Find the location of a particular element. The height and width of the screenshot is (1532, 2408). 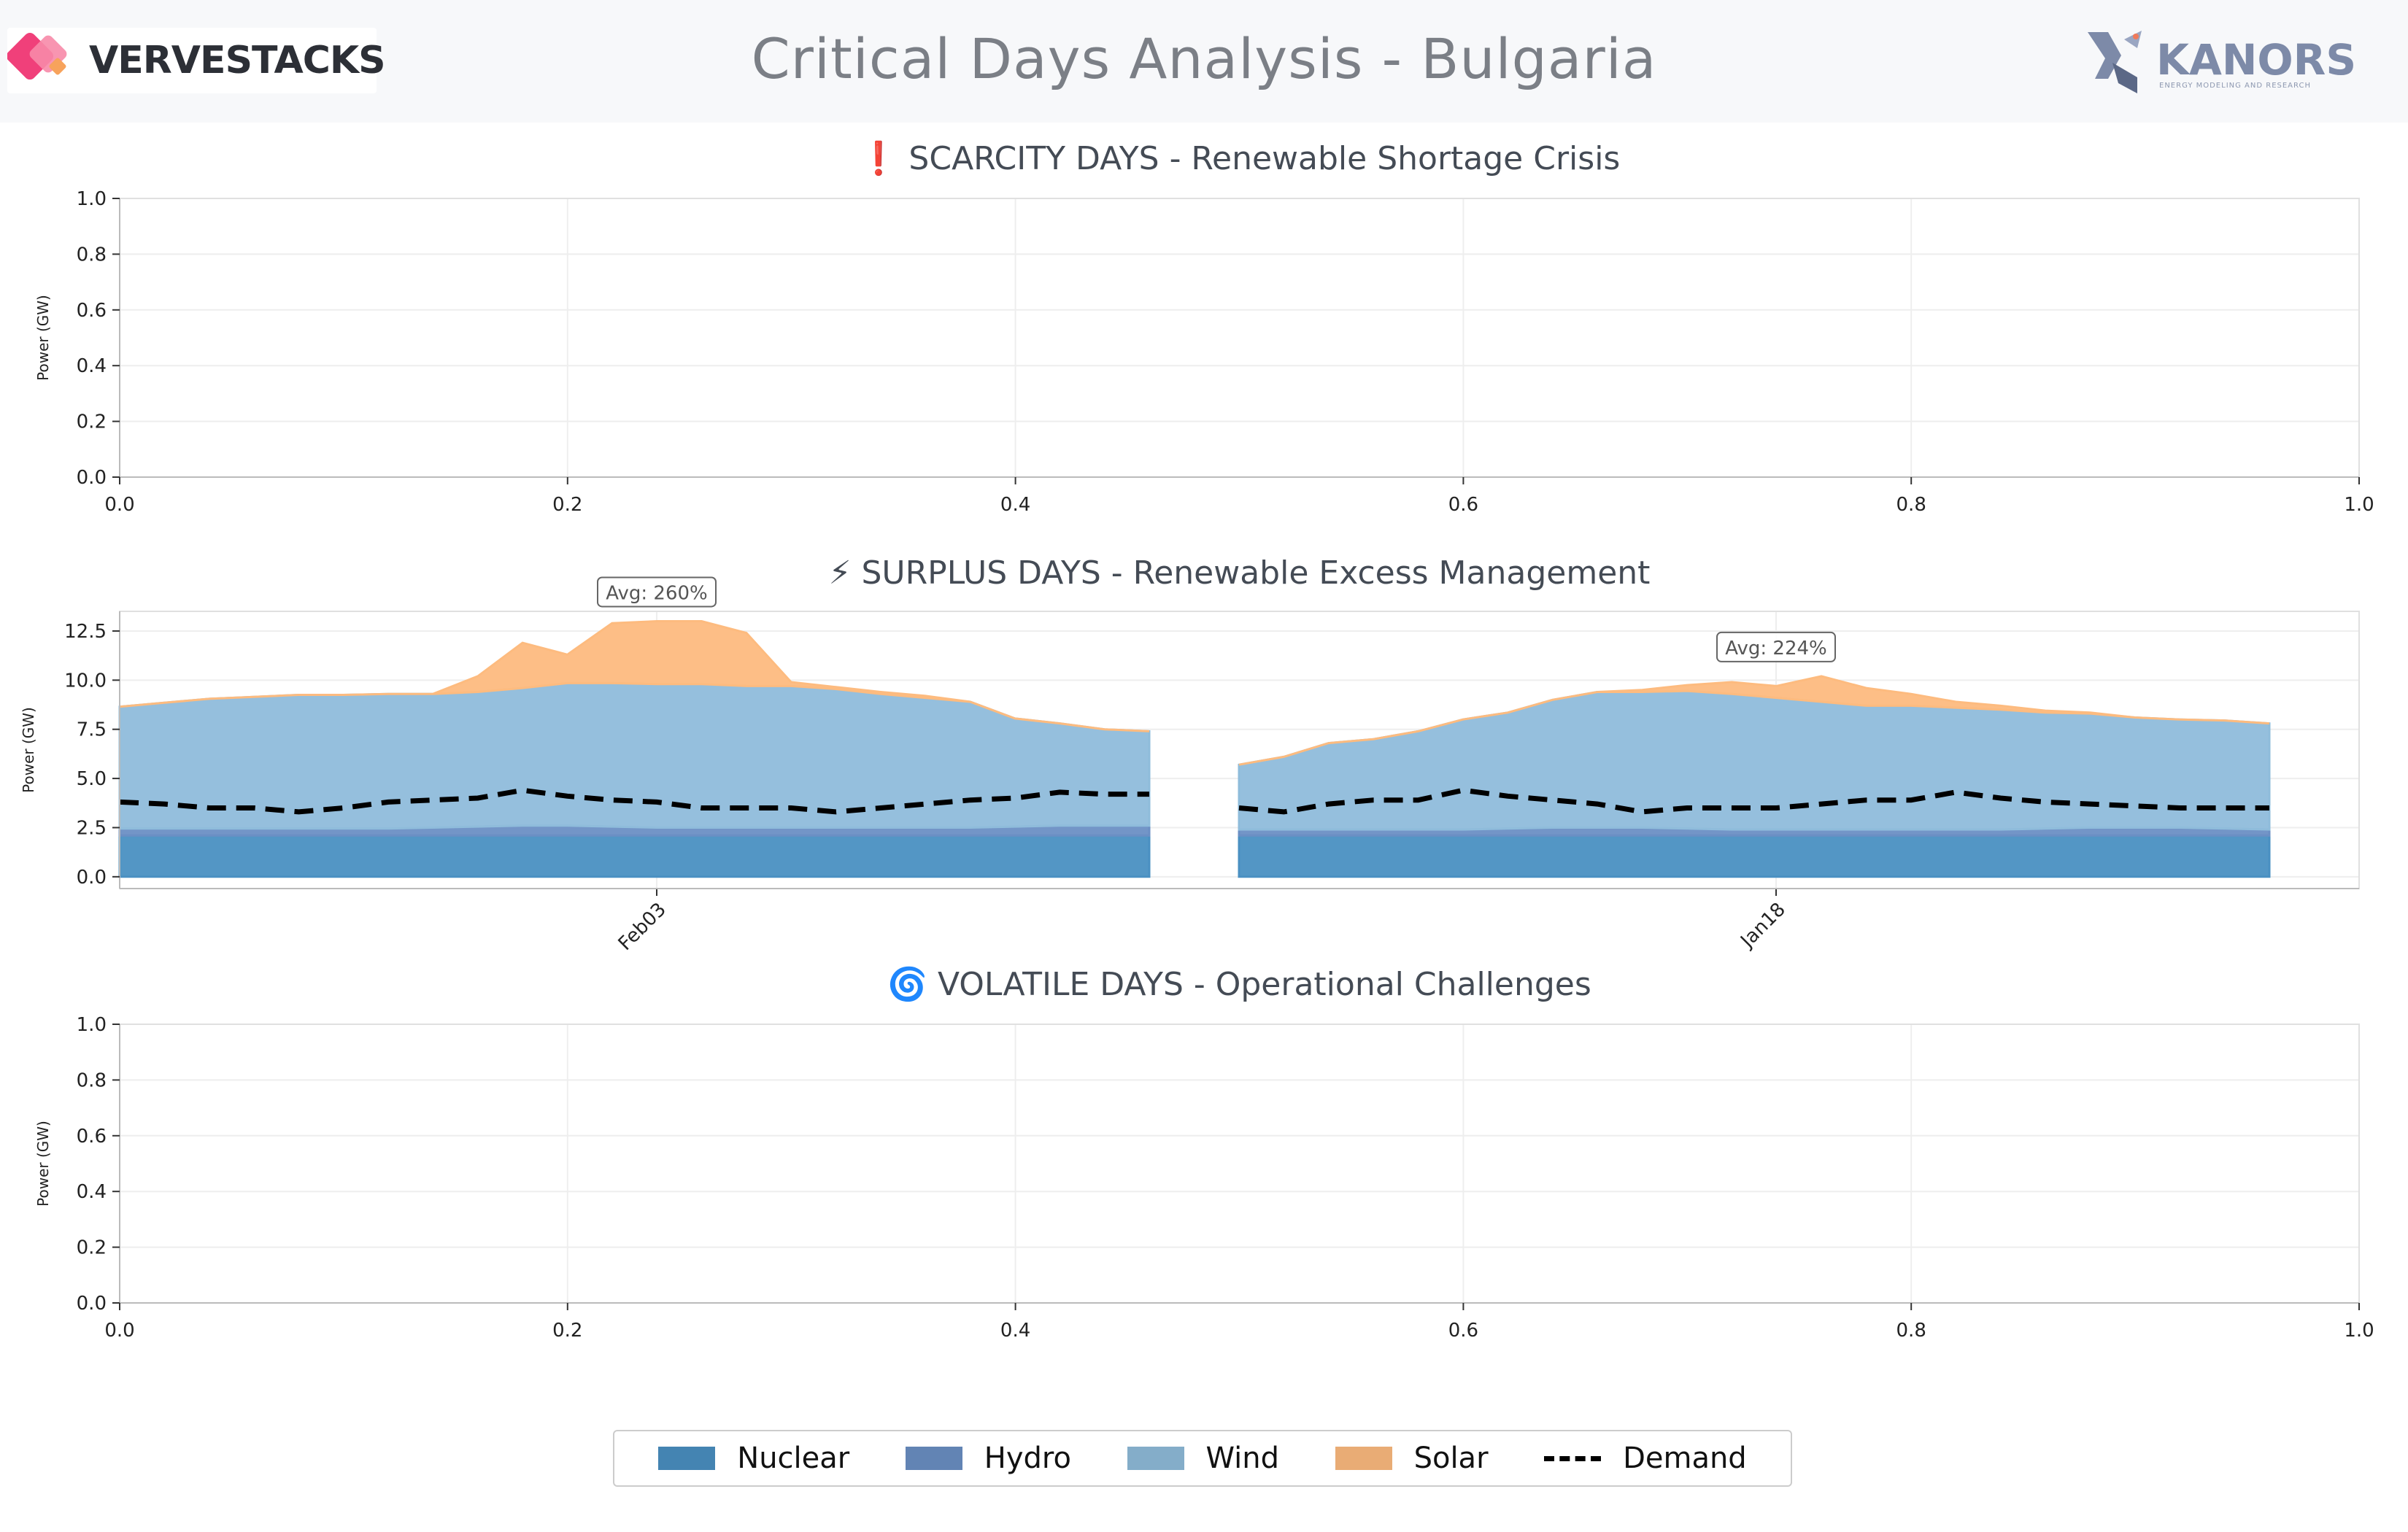

legend-item-wind: Wind is located at coordinates (1203, 1459).